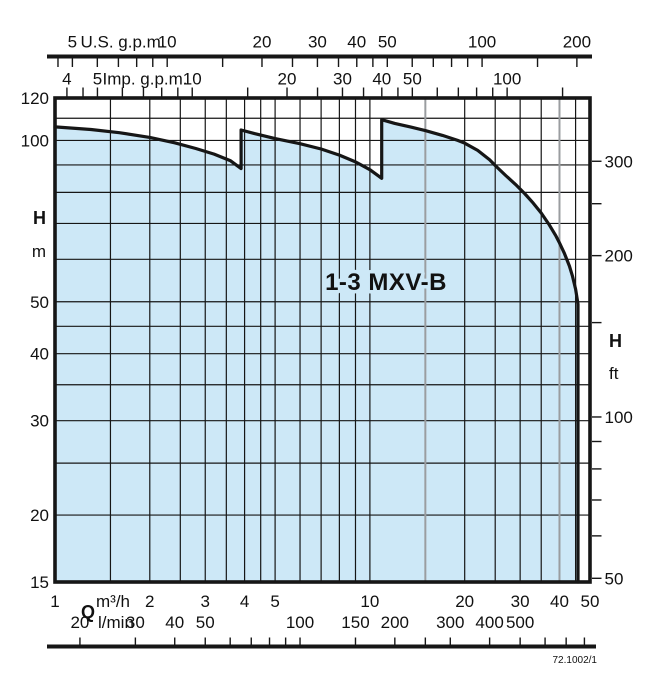  Describe the element at coordinates (244, 601) in the screenshot. I see `flow-m3h-tick-label: 4` at that location.